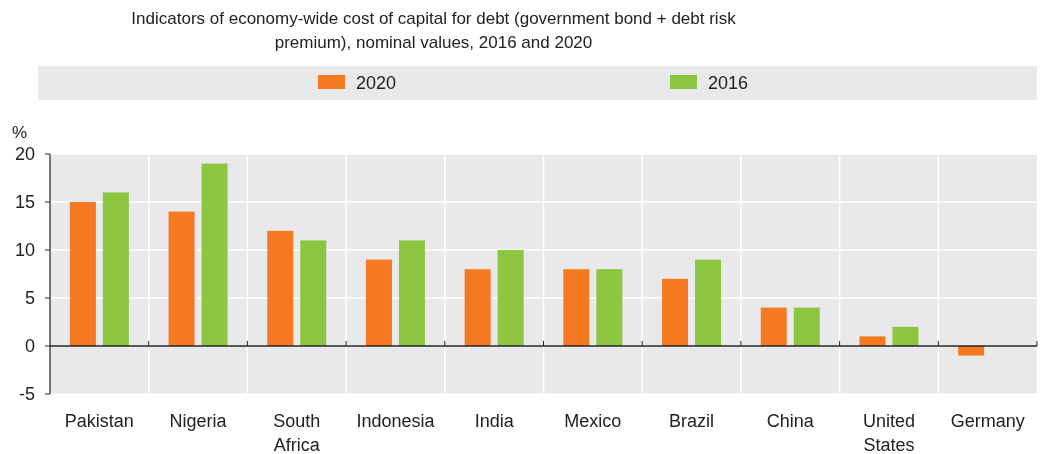 The width and height of the screenshot is (1047, 454). What do you see at coordinates (434, 30) in the screenshot?
I see `chart-title: Indicators of economy-wide cost of capital for debt (government bond + debt risk premium), nominal values, 2016 and 2020` at bounding box center [434, 30].